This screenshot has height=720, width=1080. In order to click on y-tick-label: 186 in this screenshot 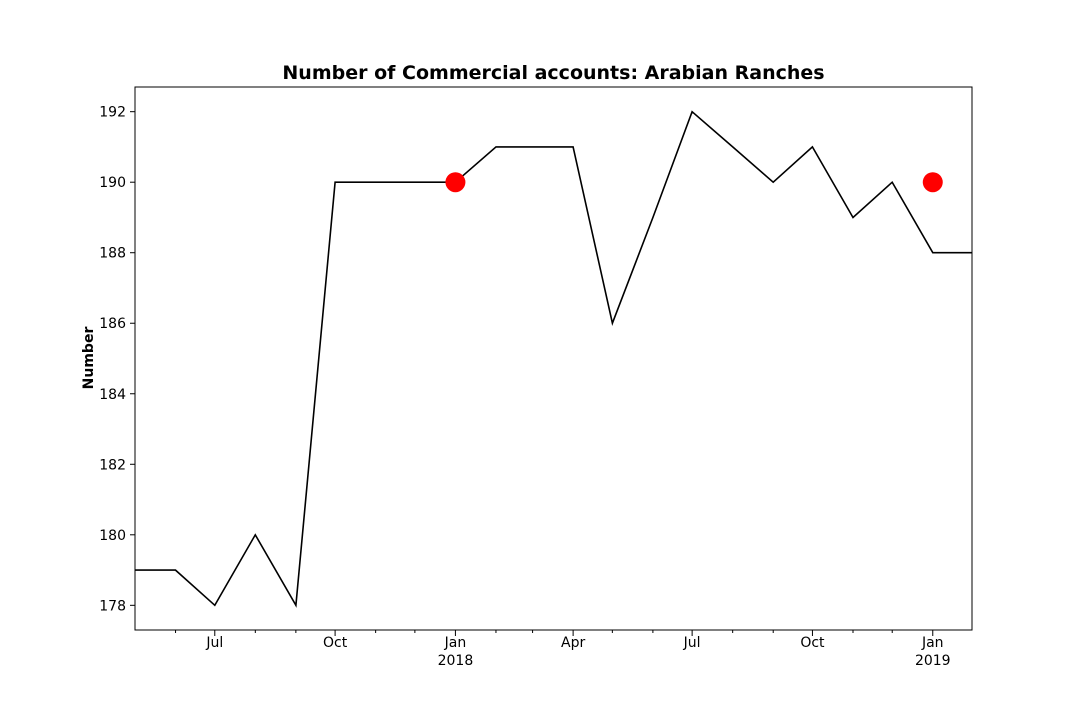, I will do `click(112, 324)`.